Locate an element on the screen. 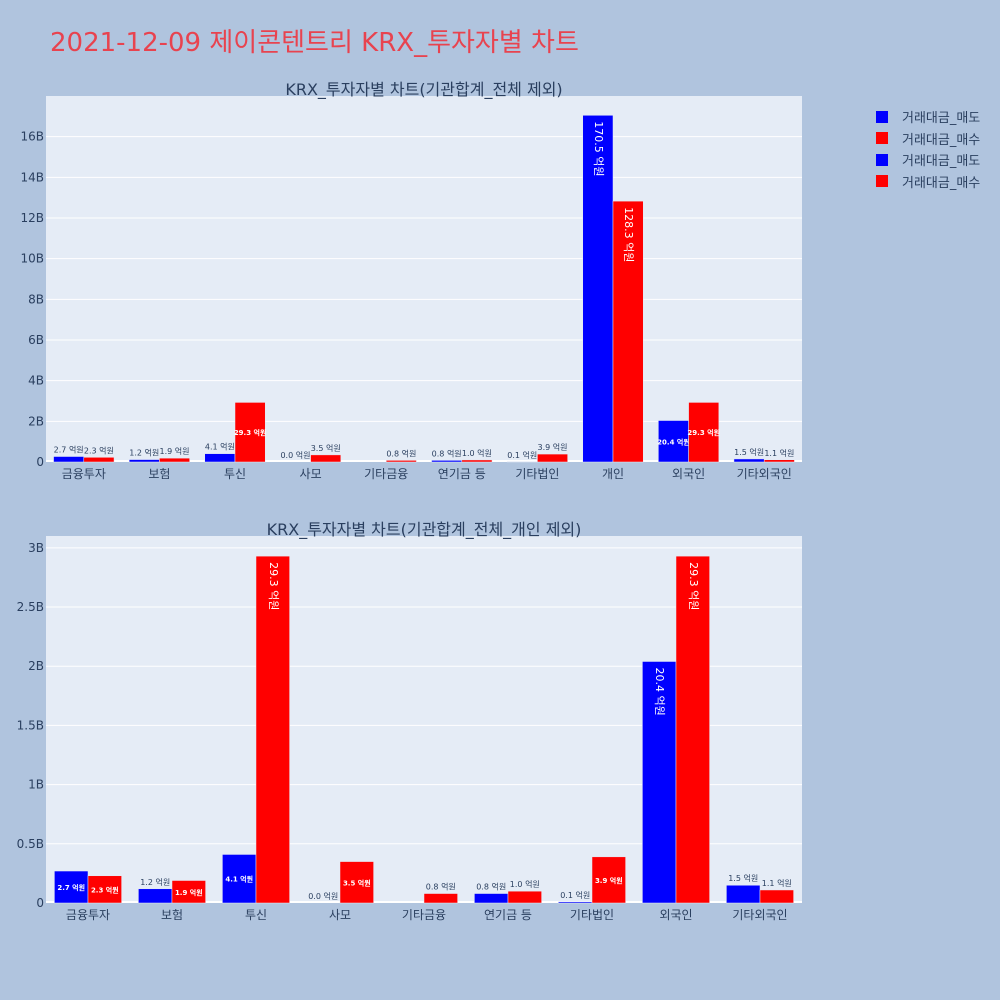  y-tick-label: 14B is located at coordinates (32, 177).